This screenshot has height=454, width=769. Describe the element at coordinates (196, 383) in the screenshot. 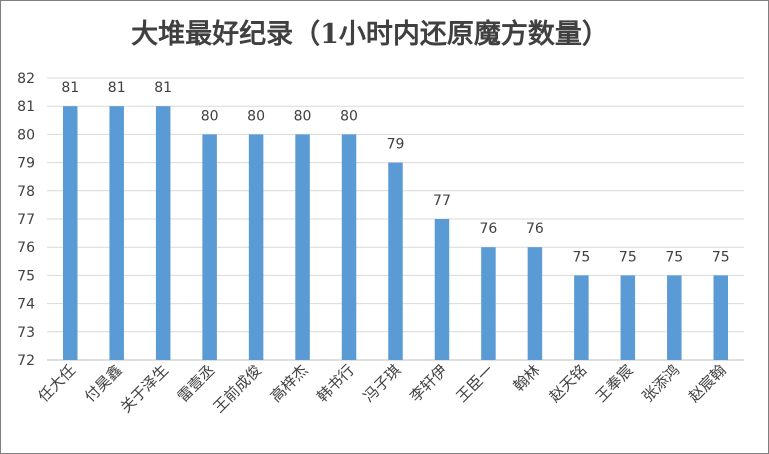

I see `x-tick-label: 雷壹丞` at that location.